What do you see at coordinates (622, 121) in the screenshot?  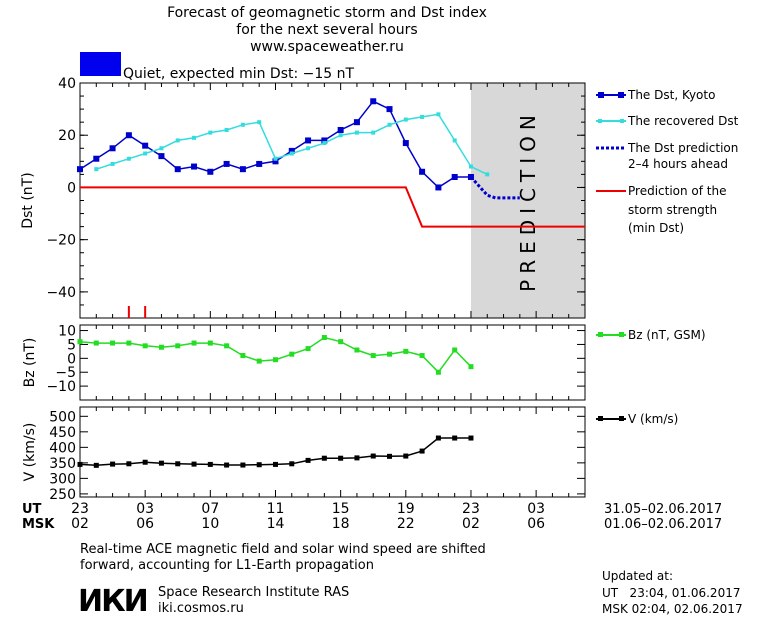 I see `legend-recovered-marker2` at bounding box center [622, 121].